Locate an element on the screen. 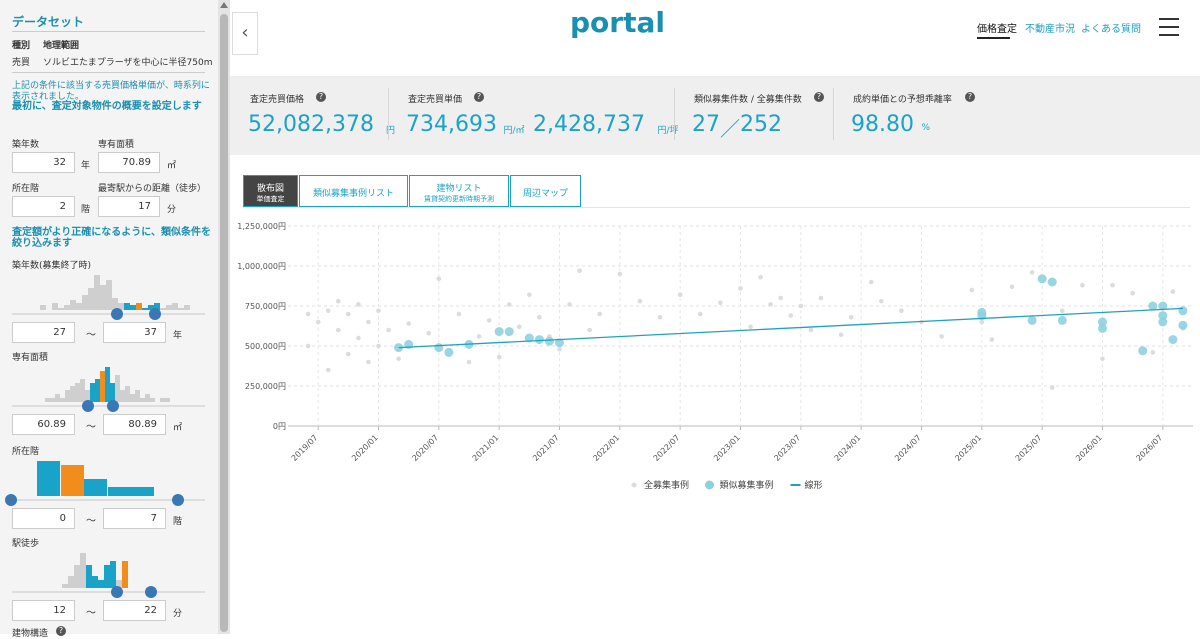 Image resolution: width=1200 pixels, height=639 pixels. legend-label: 類似募集事例 is located at coordinates (747, 485).